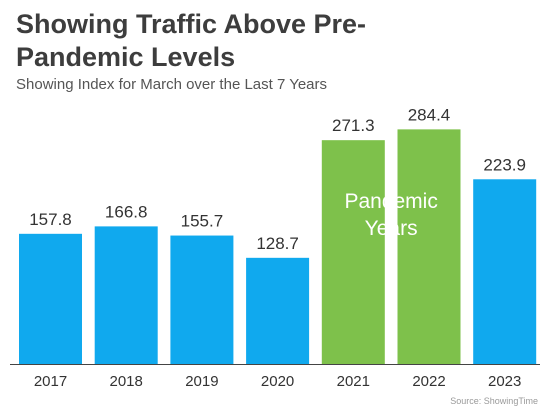 Image resolution: width=550 pixels, height=412 pixels. What do you see at coordinates (126, 381) in the screenshot?
I see `tick-label-2018: 2018` at bounding box center [126, 381].